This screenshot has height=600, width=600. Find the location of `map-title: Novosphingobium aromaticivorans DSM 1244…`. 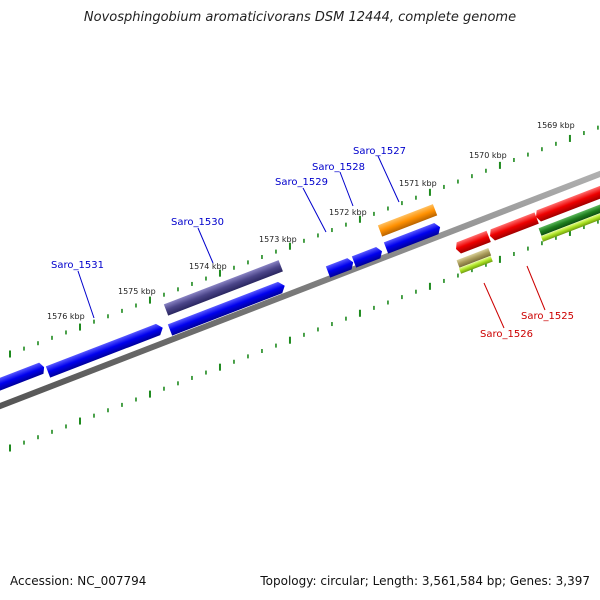

map-title: Novosphingobium aromaticivorans DSM 1244… is located at coordinates (300, 17).